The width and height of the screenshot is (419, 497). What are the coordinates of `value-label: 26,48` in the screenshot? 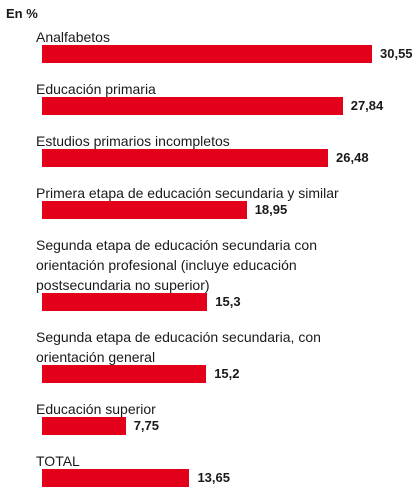 It's located at (352, 157).